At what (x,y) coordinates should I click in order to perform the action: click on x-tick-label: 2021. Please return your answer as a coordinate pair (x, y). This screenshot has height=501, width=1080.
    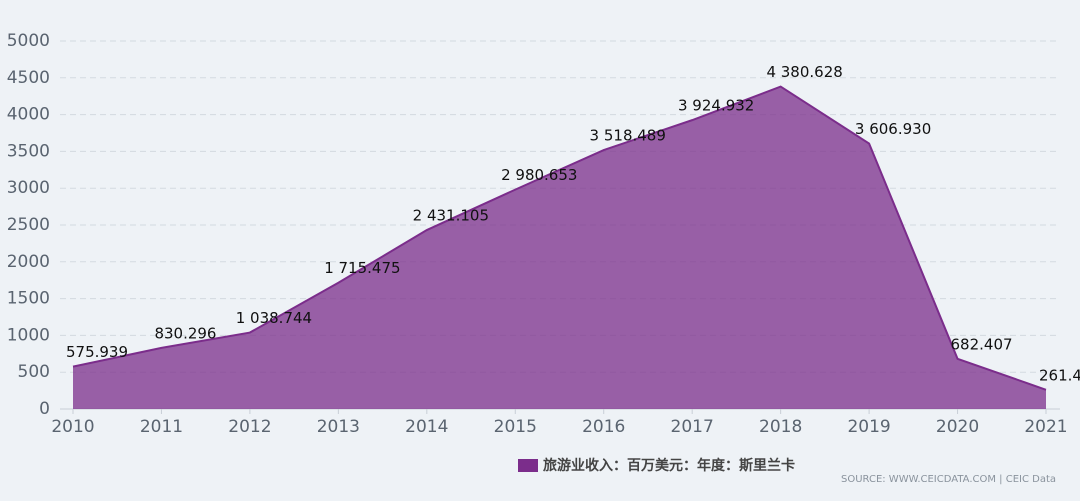
    Looking at the image, I should click on (1045, 427).